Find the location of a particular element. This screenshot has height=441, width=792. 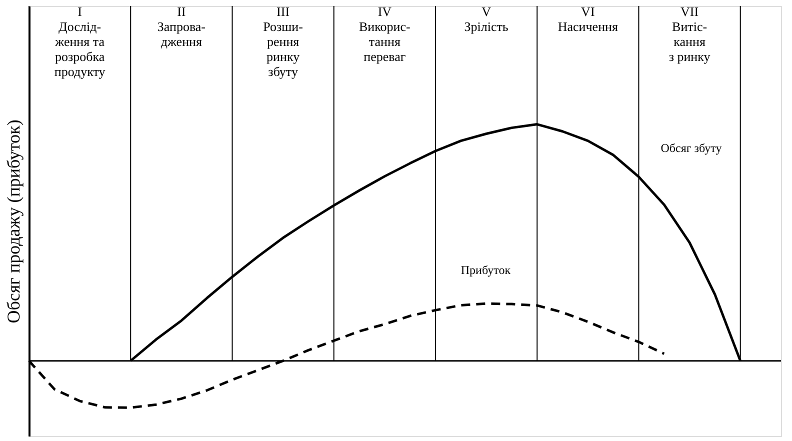

text: IV Викорис- тання переваг is located at coordinates (384, 34).